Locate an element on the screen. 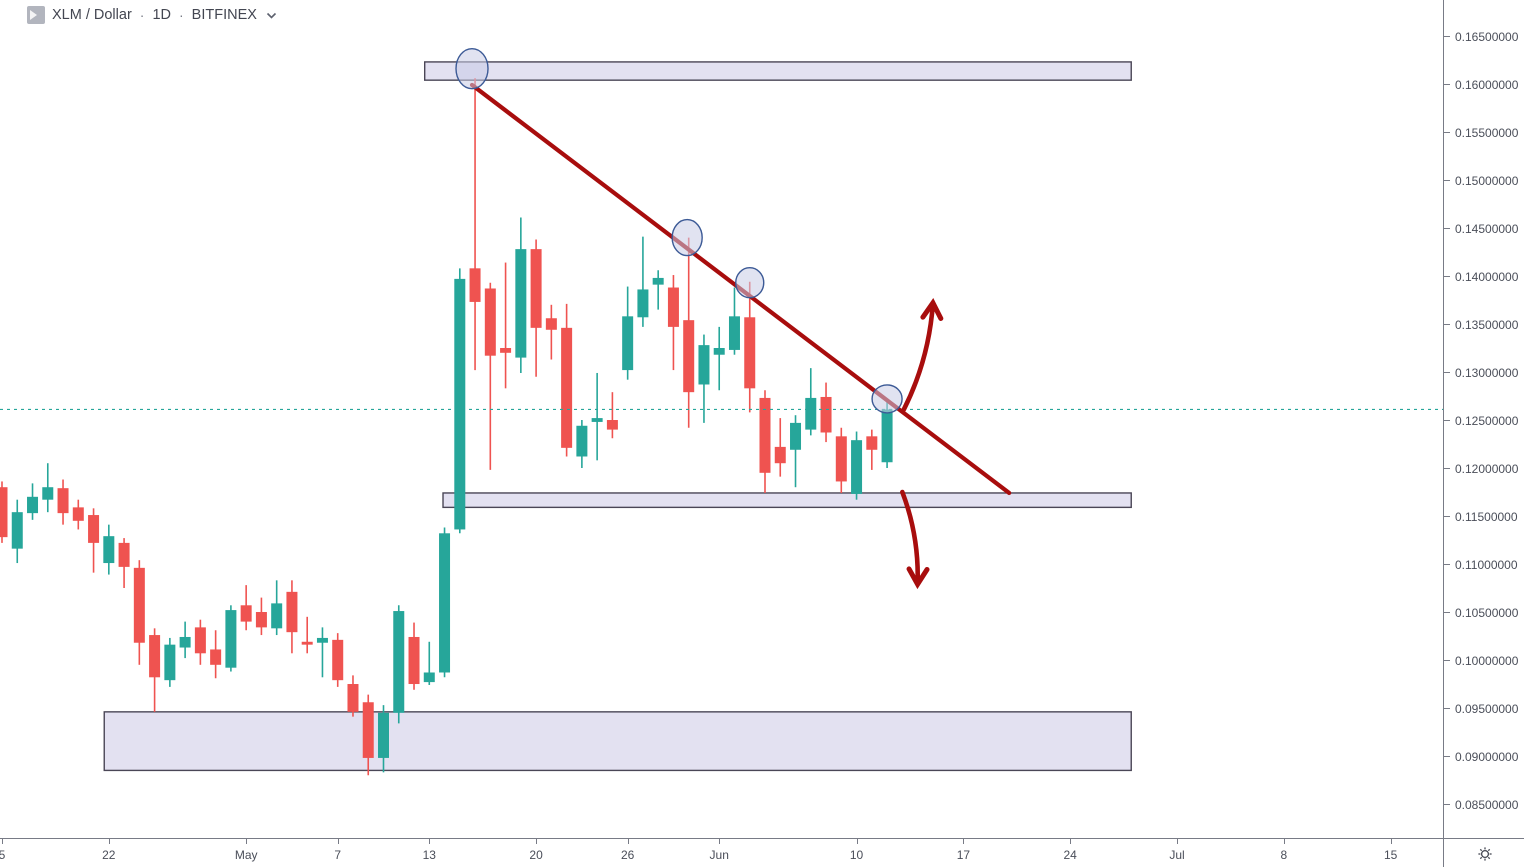 The image size is (1524, 867). sun-settings-icon is located at coordinates (1485, 854).